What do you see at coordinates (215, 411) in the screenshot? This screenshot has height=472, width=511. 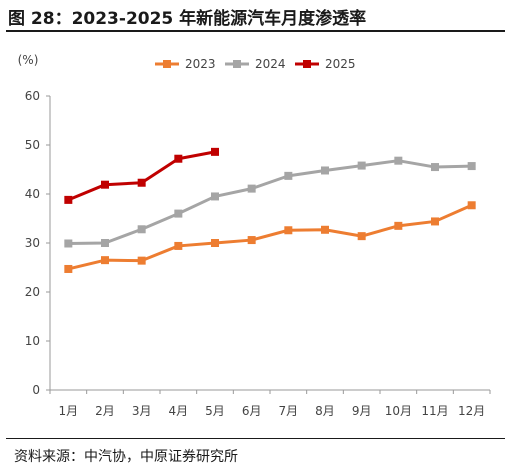 I see `x-tick-label: 5月` at bounding box center [215, 411].